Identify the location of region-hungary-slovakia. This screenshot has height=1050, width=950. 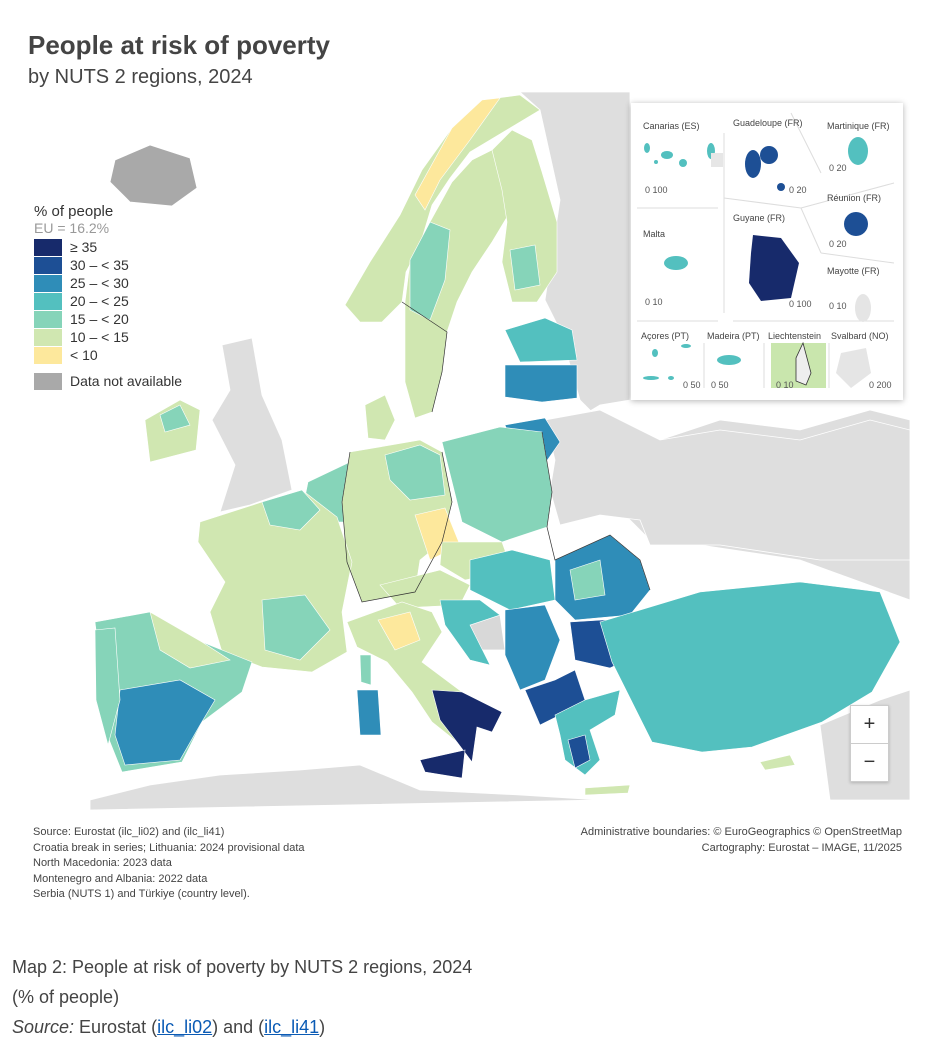
(512, 580).